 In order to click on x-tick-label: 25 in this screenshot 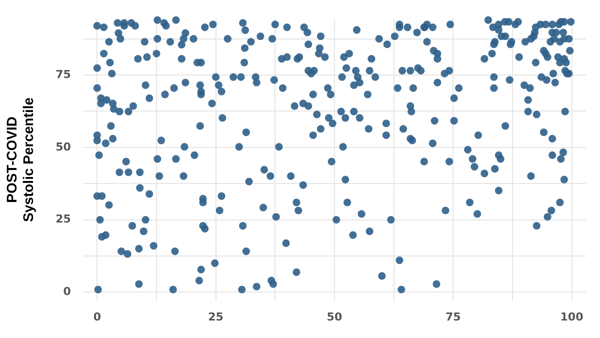, I will do `click(216, 317)`.